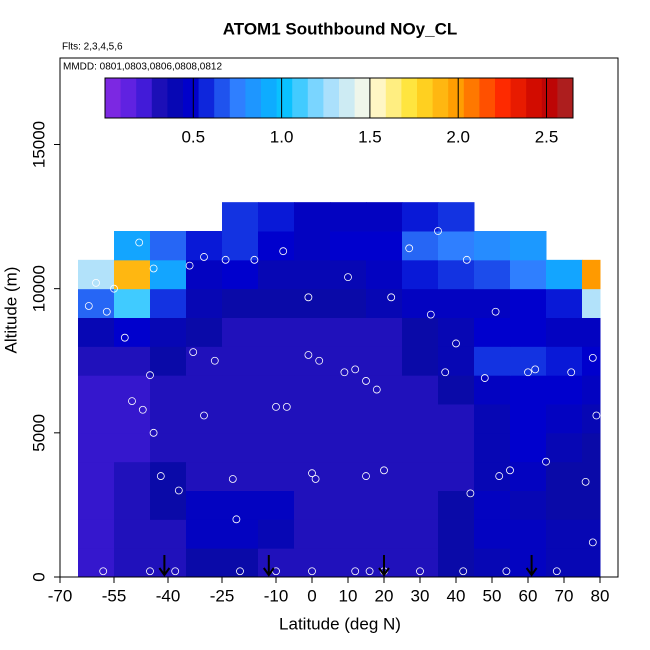 The width and height of the screenshot is (650, 650). What do you see at coordinates (492, 595) in the screenshot?
I see `x-tick-label: 50` at bounding box center [492, 595].